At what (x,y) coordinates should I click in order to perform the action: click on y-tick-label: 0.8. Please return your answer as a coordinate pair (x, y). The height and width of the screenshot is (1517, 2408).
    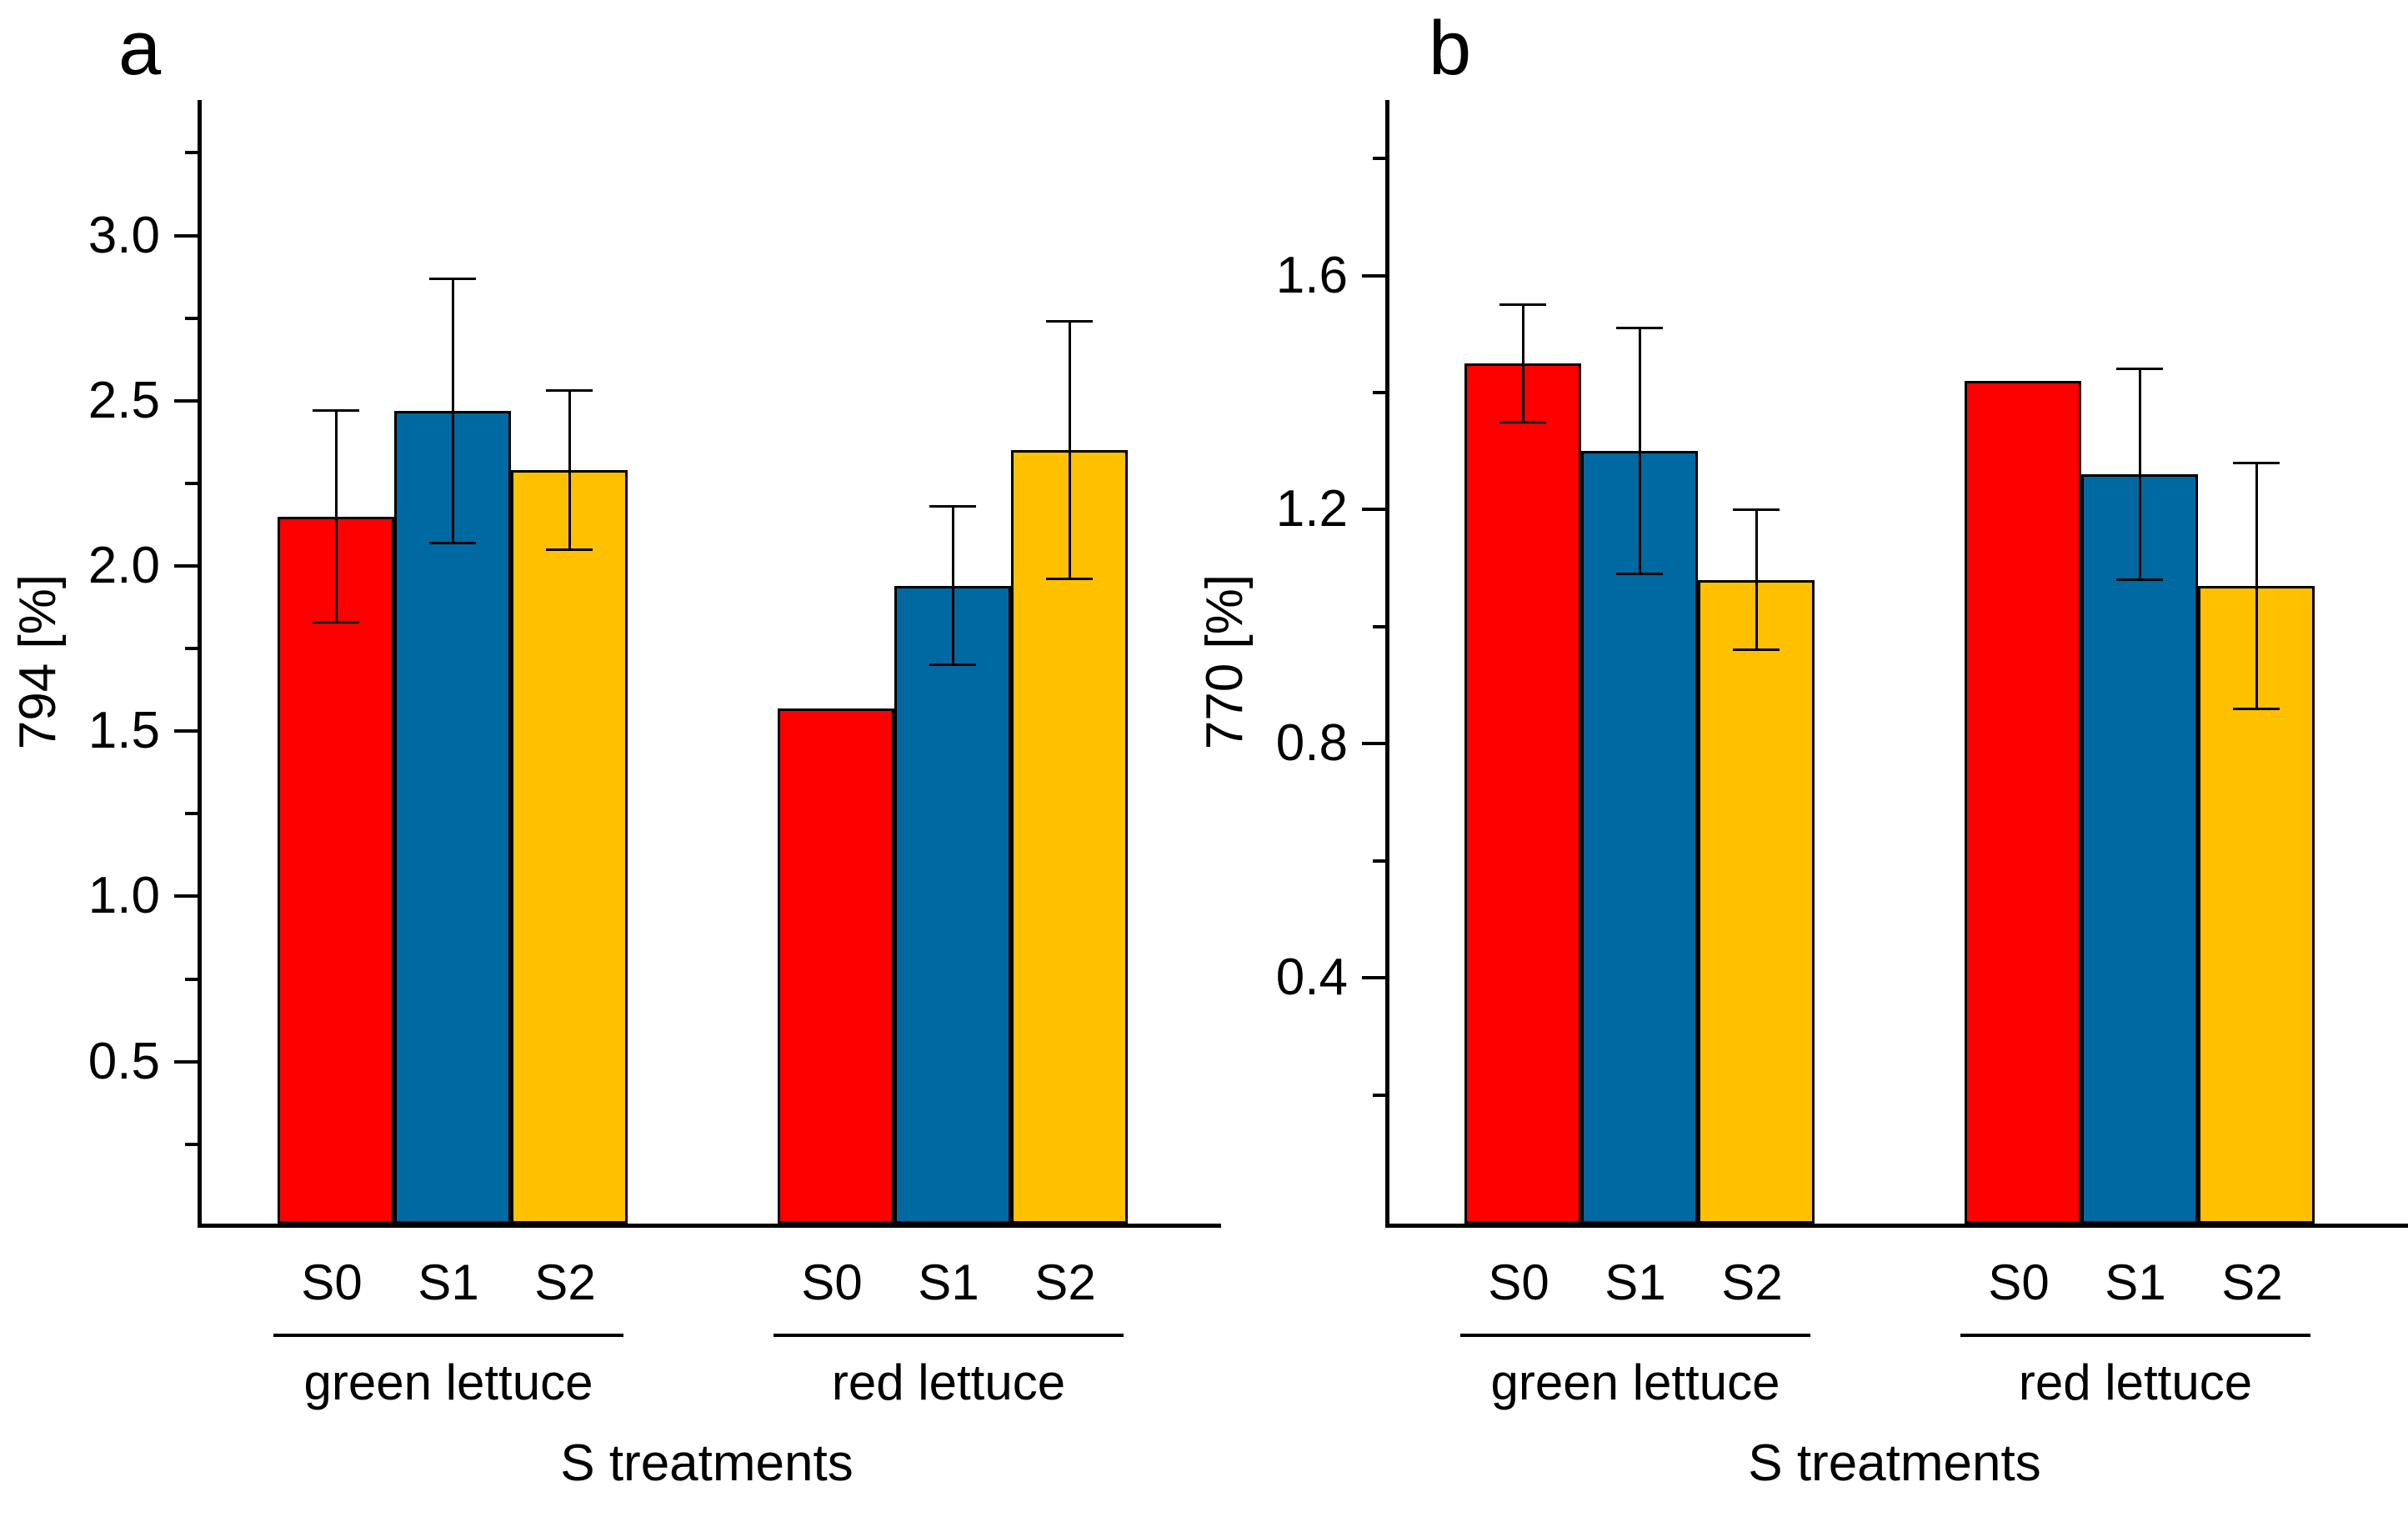
    Looking at the image, I should click on (1311, 743).